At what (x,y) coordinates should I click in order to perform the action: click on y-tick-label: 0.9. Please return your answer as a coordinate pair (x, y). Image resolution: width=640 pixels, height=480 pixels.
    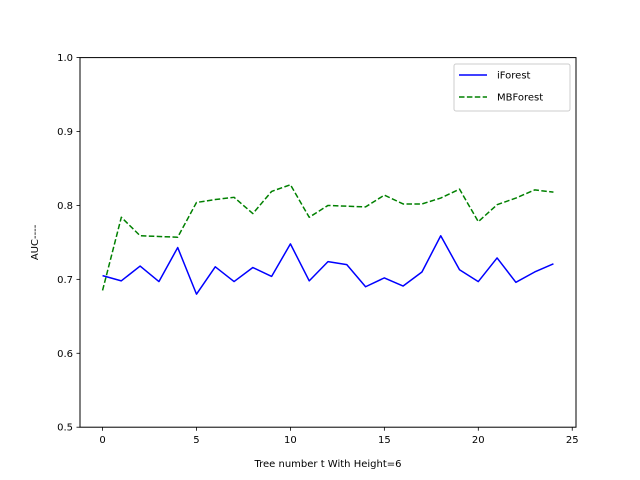
    Looking at the image, I should click on (65, 132).